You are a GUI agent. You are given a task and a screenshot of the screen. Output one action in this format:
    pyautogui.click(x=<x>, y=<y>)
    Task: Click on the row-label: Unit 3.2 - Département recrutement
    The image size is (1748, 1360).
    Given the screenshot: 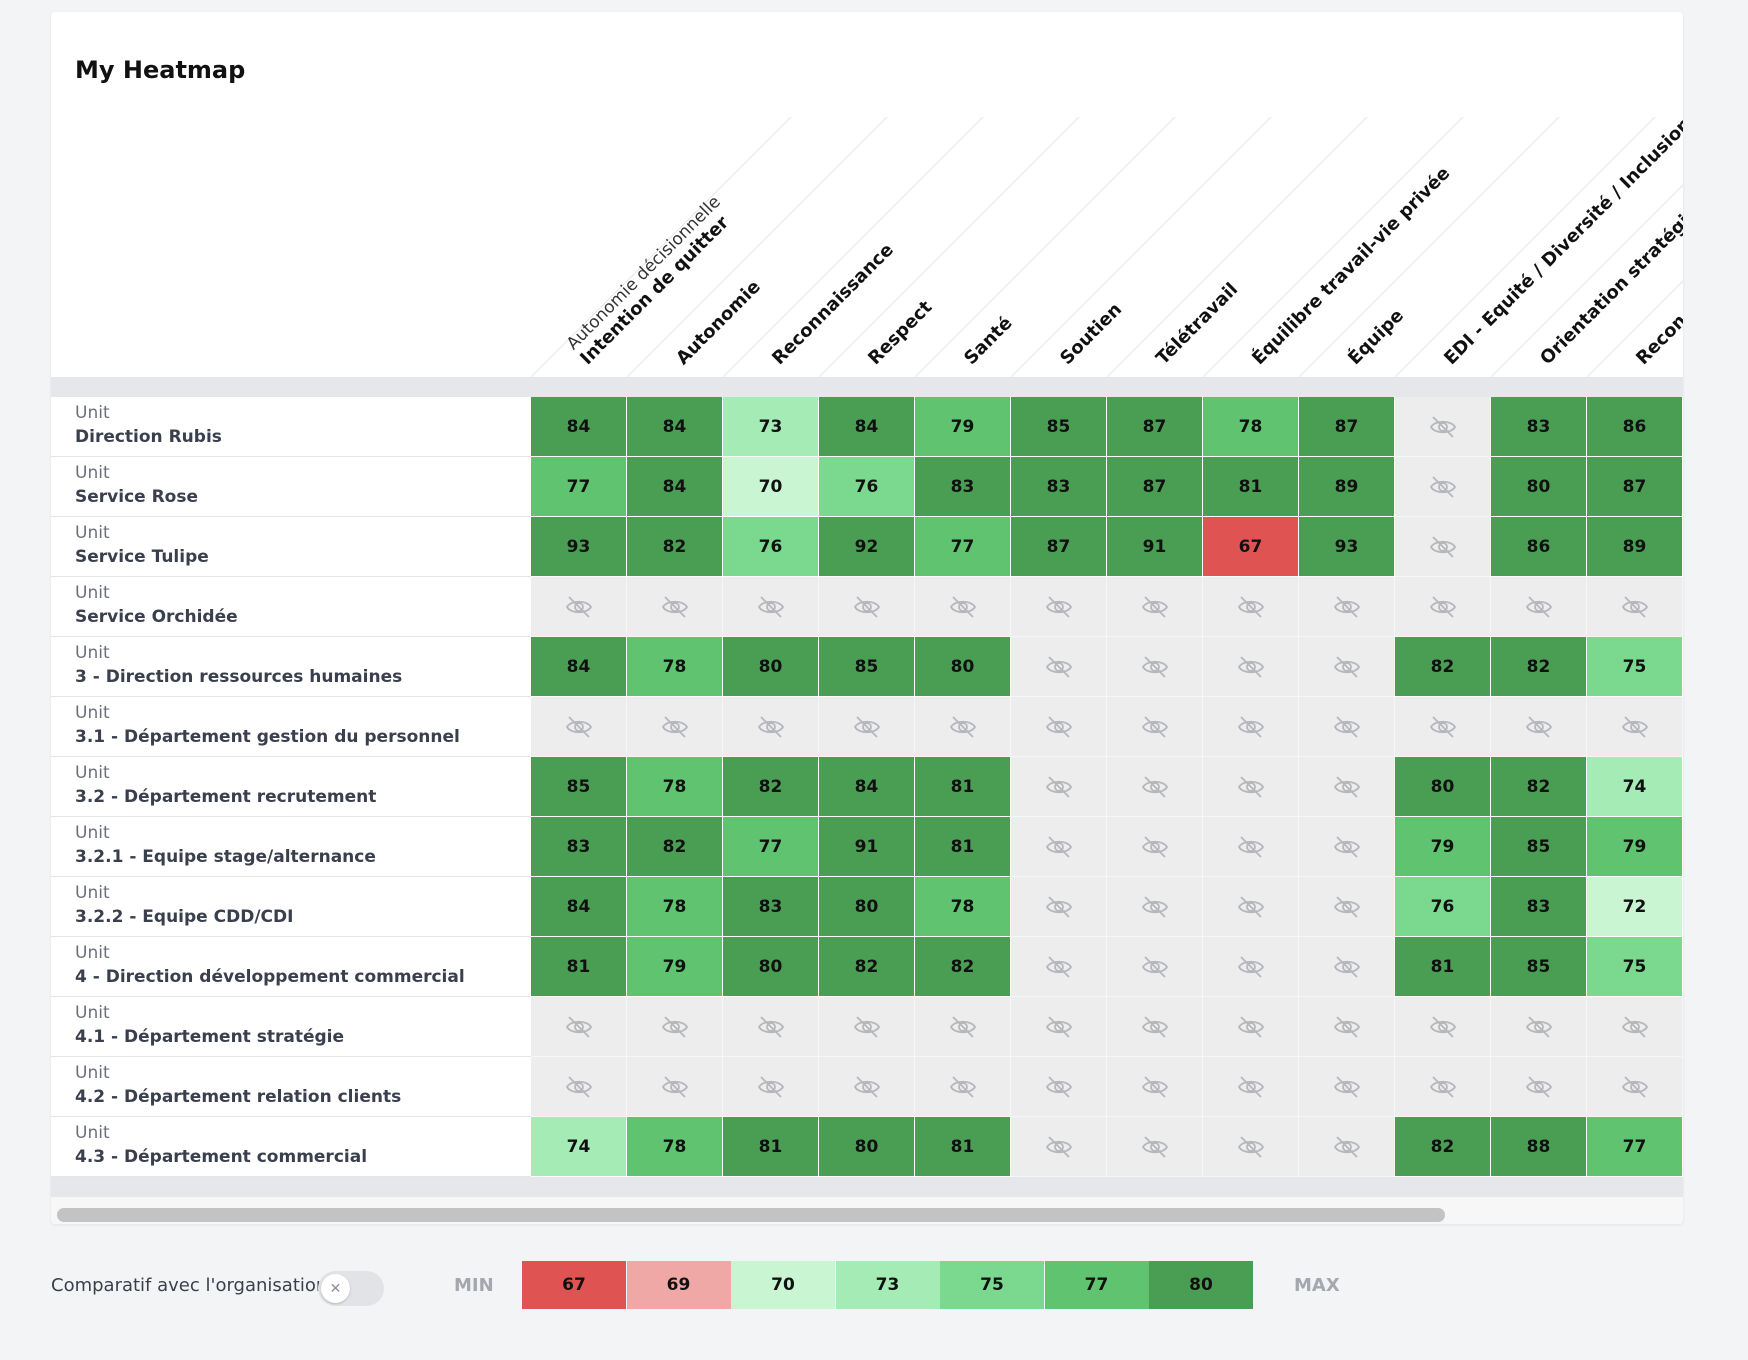 What is the action you would take?
    pyautogui.click(x=291, y=787)
    